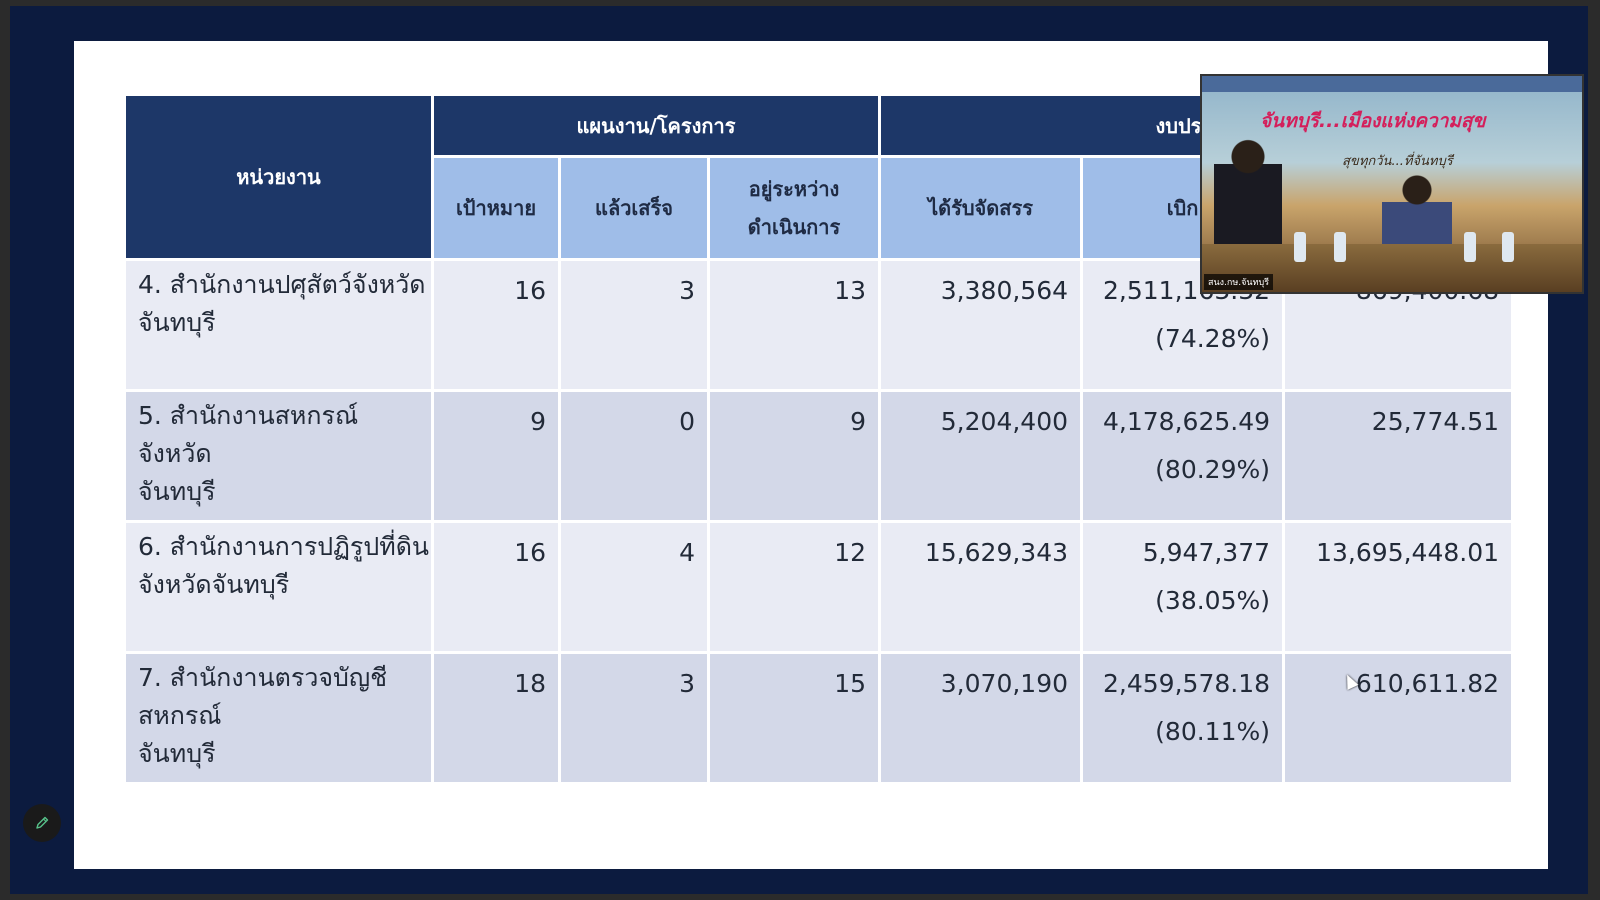 This screenshot has width=1600, height=900. I want to click on header-in-progress-line2: ดำเนินการ, so click(794, 227).